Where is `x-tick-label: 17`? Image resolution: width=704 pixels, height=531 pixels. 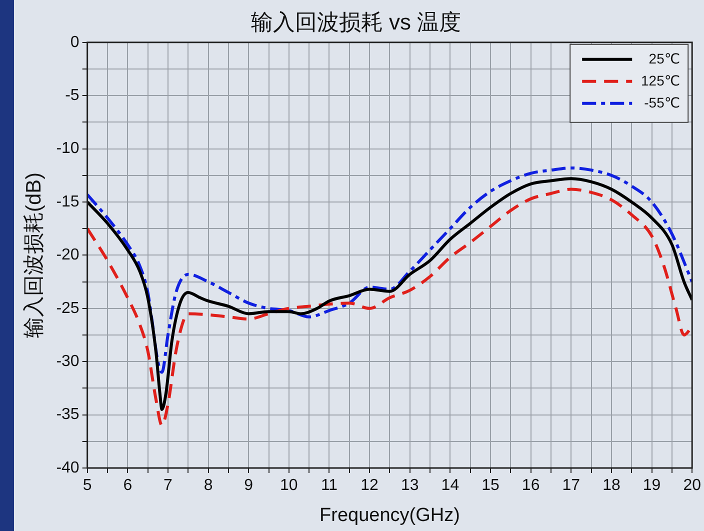 x-tick-label: 17 is located at coordinates (571, 485).